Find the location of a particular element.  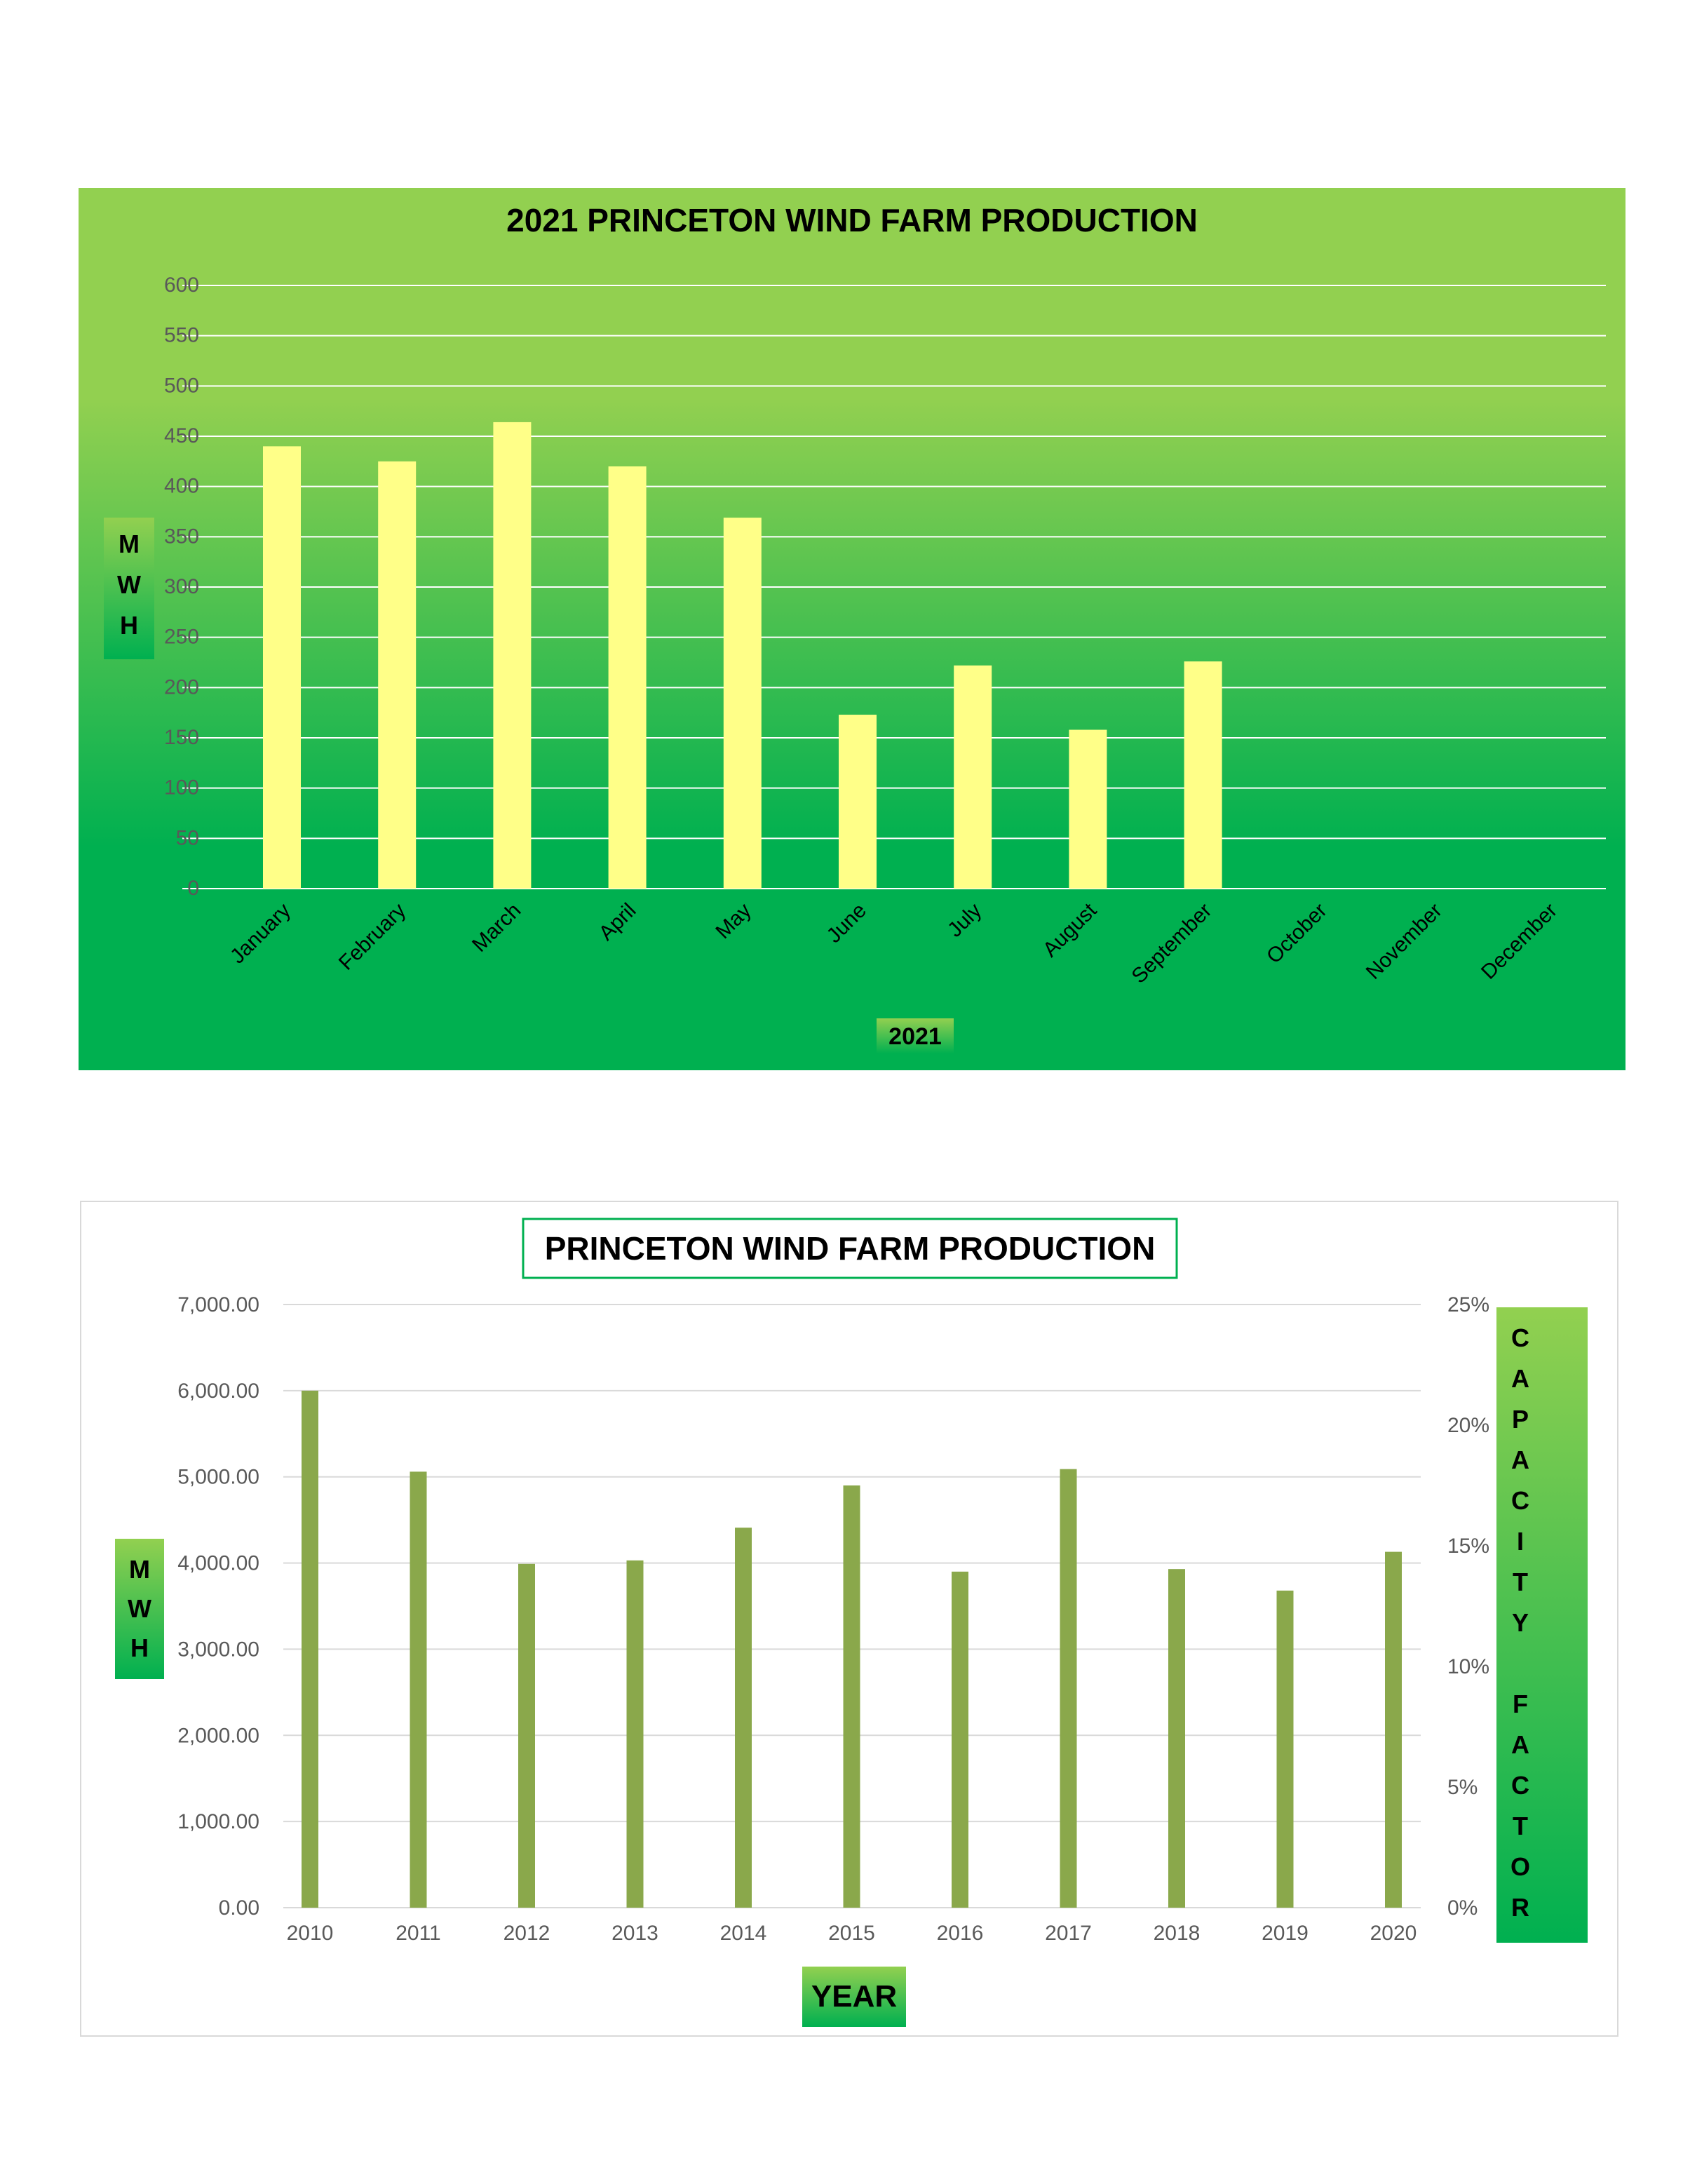

bar-2012 is located at coordinates (526, 1735).